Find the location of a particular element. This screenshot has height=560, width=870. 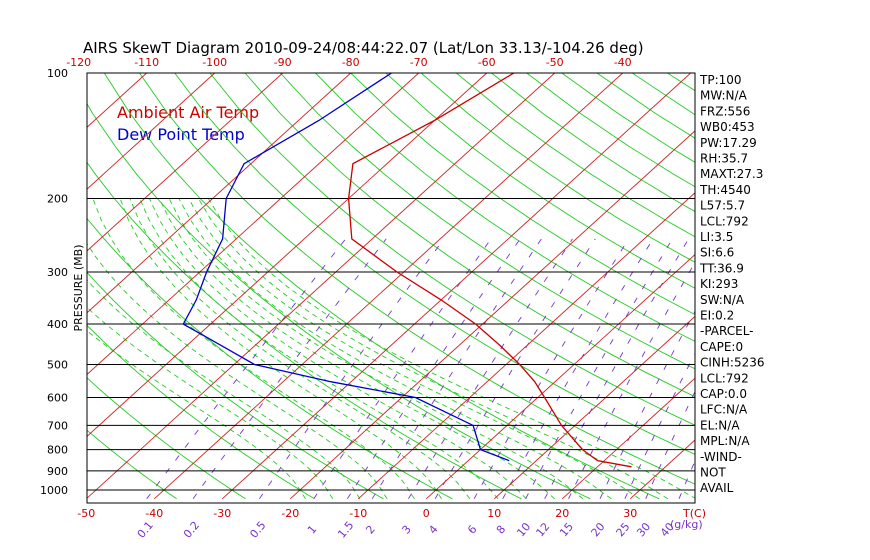

side-panel-item: CAP:0.0 is located at coordinates (723, 394).